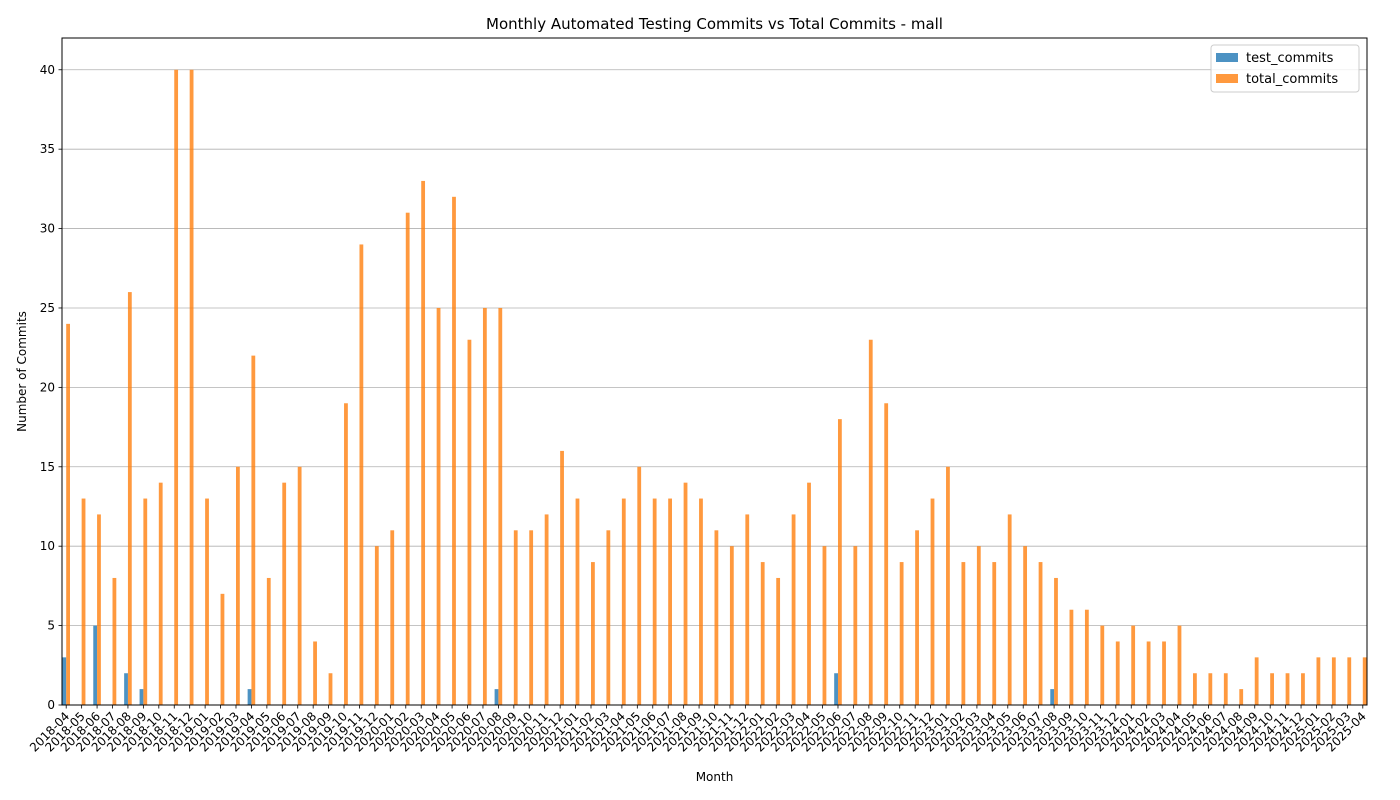 Image resolution: width=1400 pixels, height=800 pixels. What do you see at coordinates (51, 626) in the screenshot?
I see `y-tick-label: 5` at bounding box center [51, 626].